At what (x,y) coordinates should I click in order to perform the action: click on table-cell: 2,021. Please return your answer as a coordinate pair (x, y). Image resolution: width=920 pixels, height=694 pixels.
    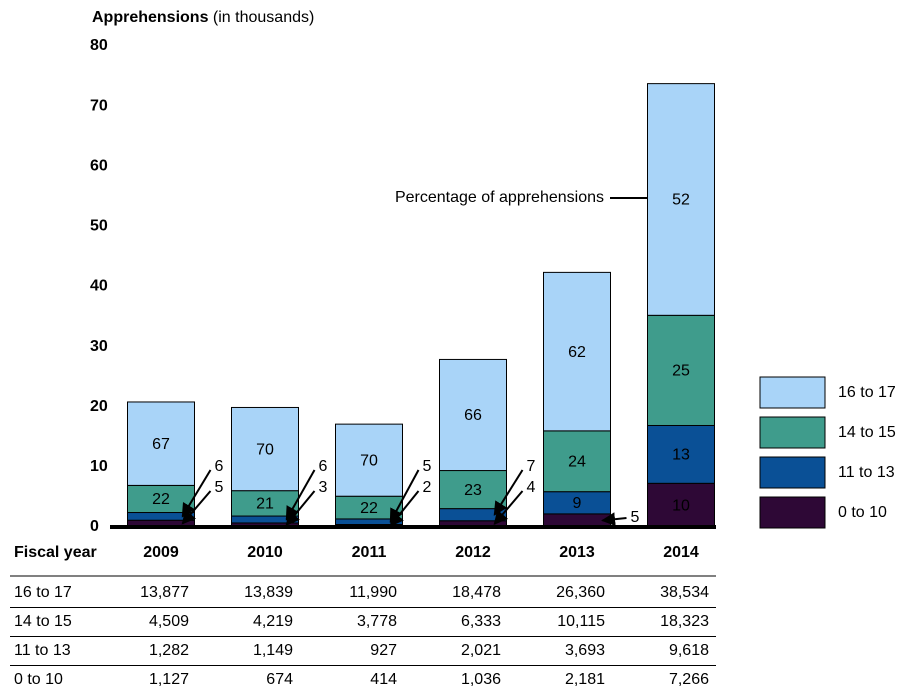
    Looking at the image, I should click on (481, 650).